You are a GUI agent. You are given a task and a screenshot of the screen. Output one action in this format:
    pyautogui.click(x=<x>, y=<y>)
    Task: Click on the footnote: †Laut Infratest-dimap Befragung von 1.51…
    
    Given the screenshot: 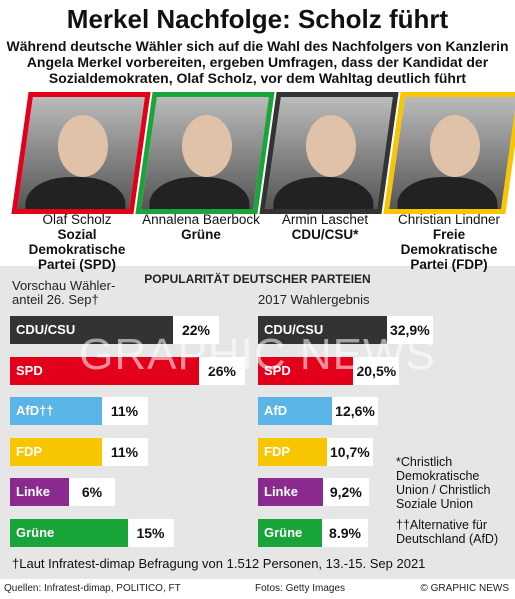 What is the action you would take?
    pyautogui.click(x=219, y=563)
    